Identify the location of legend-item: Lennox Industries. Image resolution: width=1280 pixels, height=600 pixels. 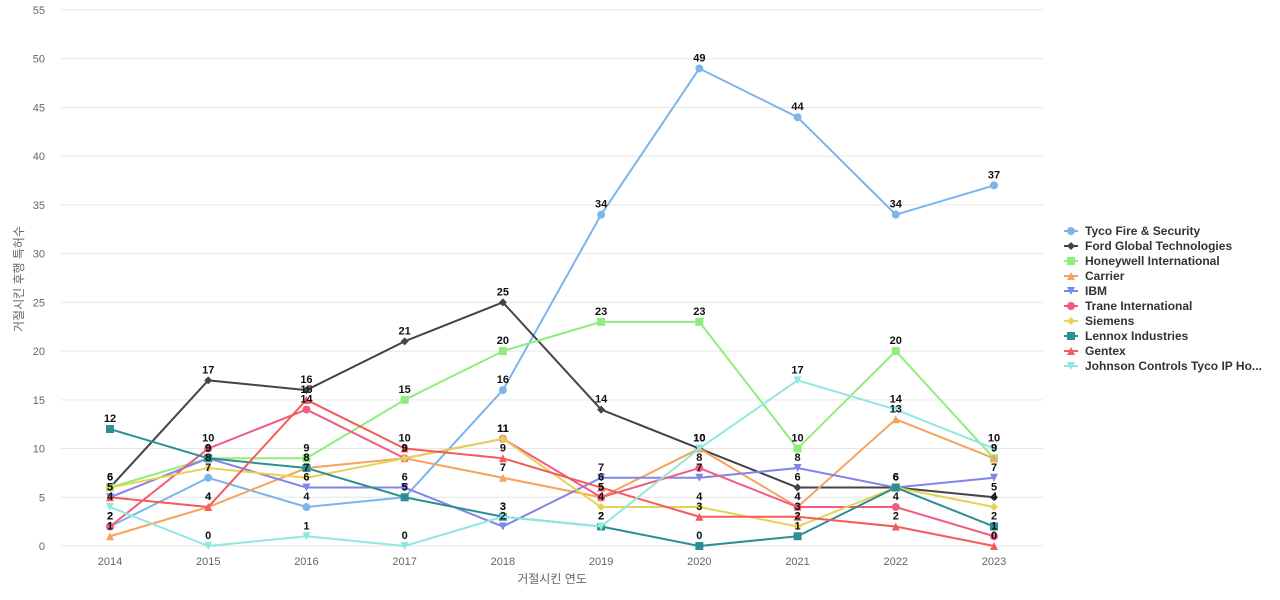
(1126, 336).